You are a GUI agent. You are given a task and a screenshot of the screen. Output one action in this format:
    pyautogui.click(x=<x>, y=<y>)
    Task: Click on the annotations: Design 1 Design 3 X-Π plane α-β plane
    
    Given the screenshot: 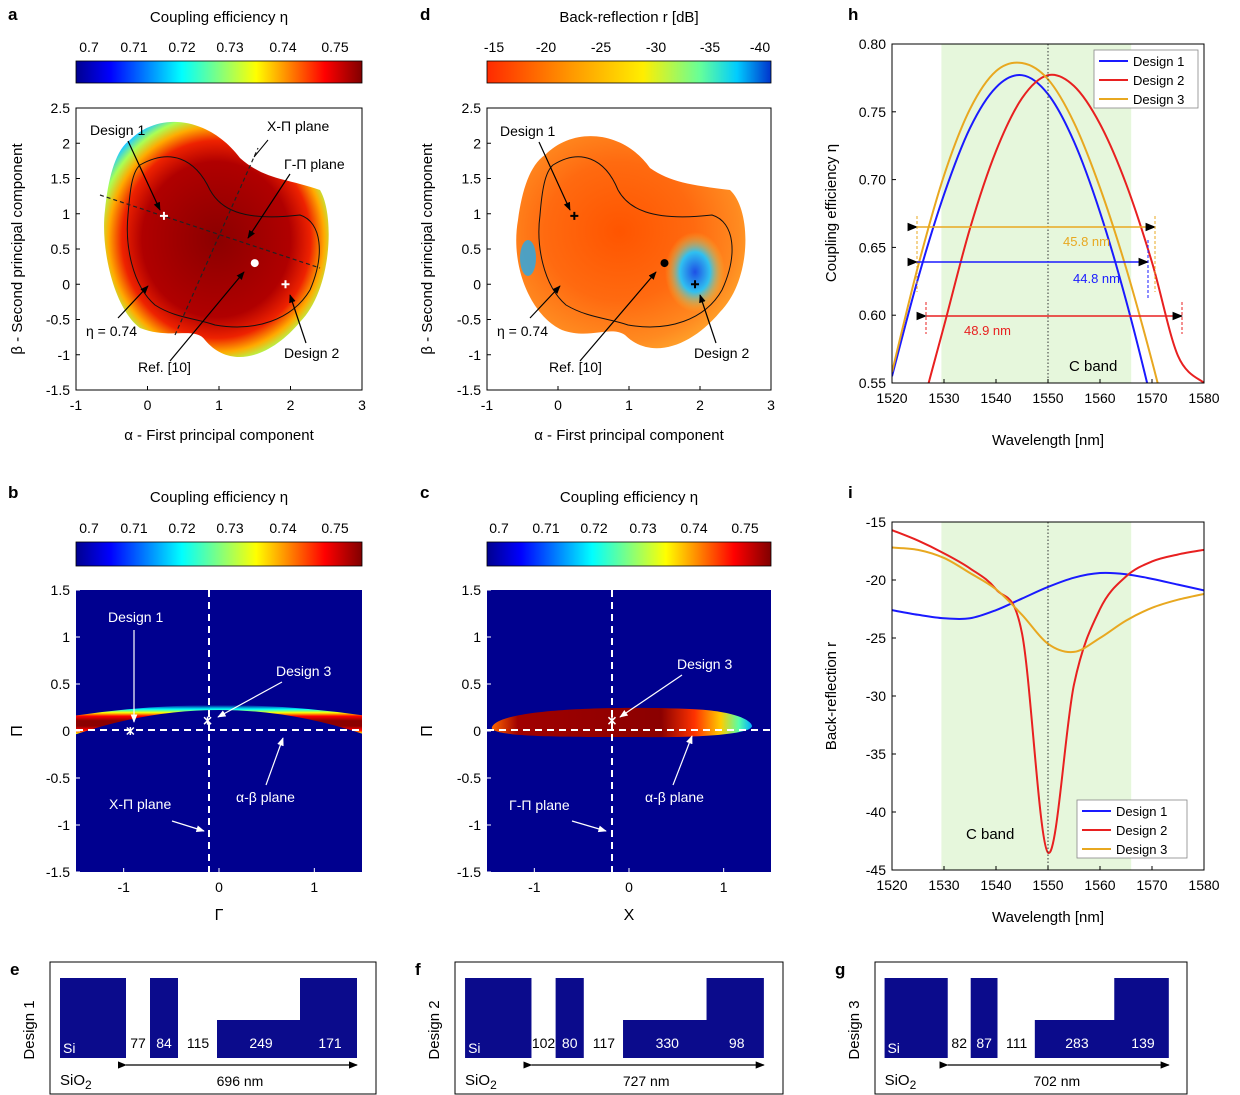 What is the action you would take?
    pyautogui.click(x=219, y=720)
    